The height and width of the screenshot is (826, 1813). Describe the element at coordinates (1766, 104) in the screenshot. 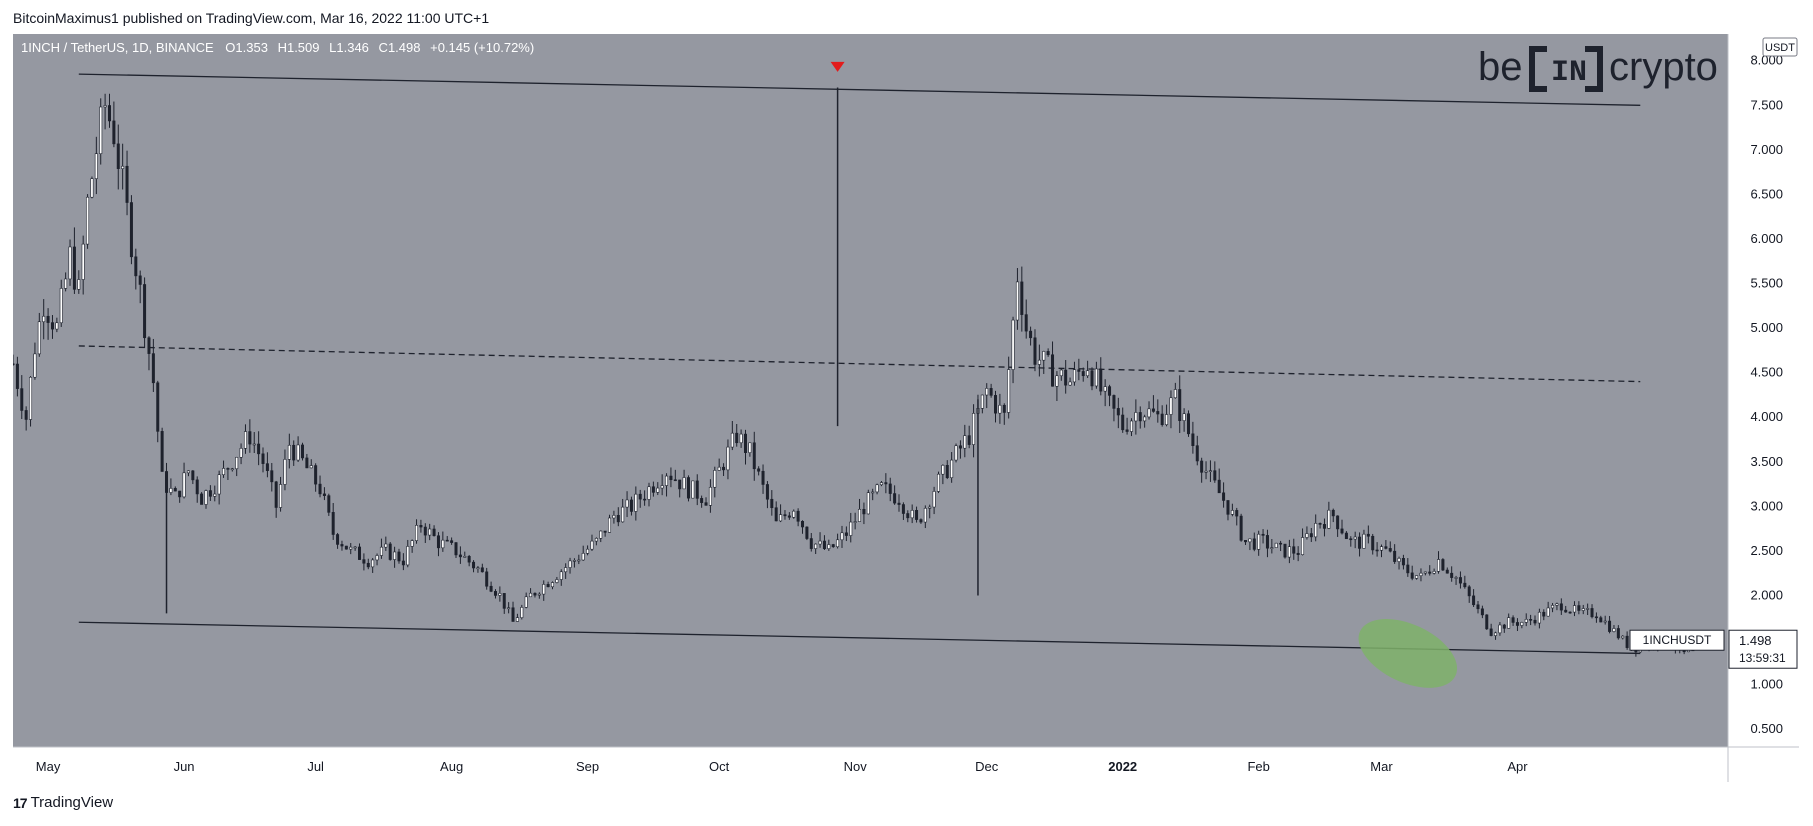

I see `y-tick-label: 7.500` at that location.